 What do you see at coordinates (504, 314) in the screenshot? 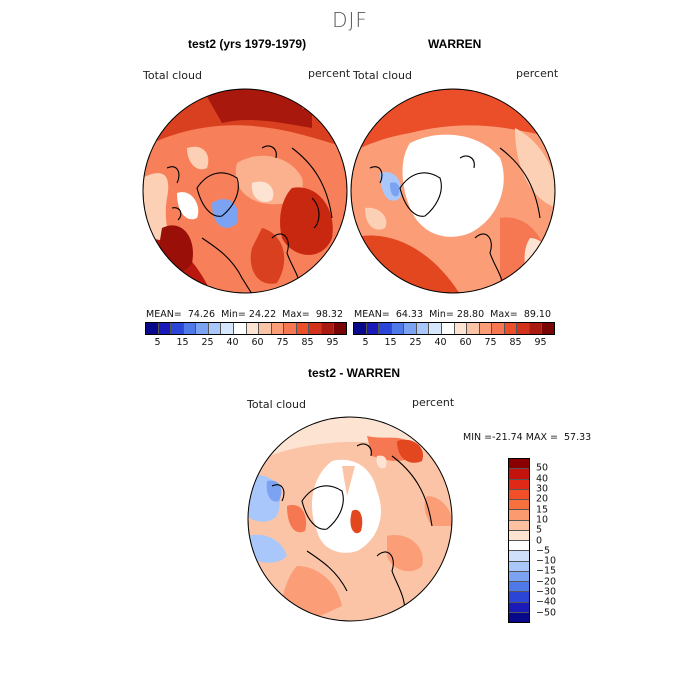
I see `panel-2-max-label: Max=` at bounding box center [504, 314].